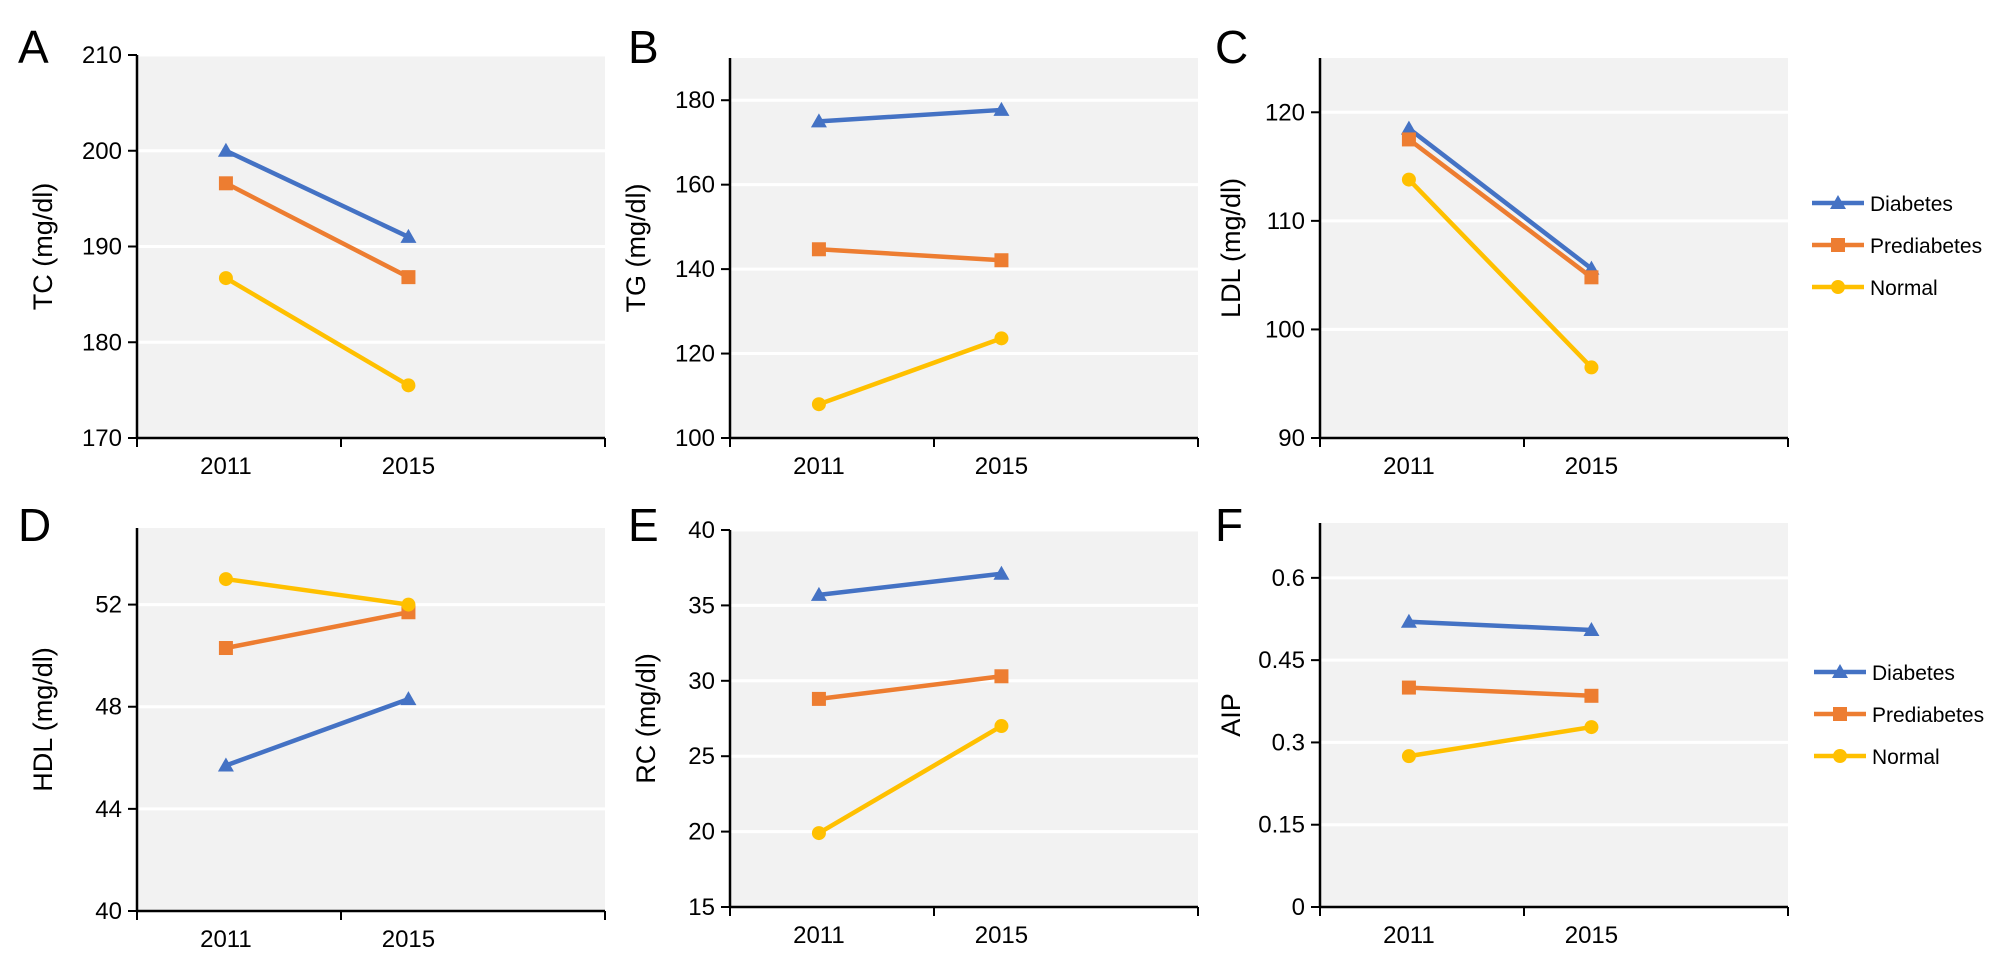 The height and width of the screenshot is (956, 2008). Describe the element at coordinates (1298, 907) in the screenshot. I see `y-tick-label: 0` at that location.